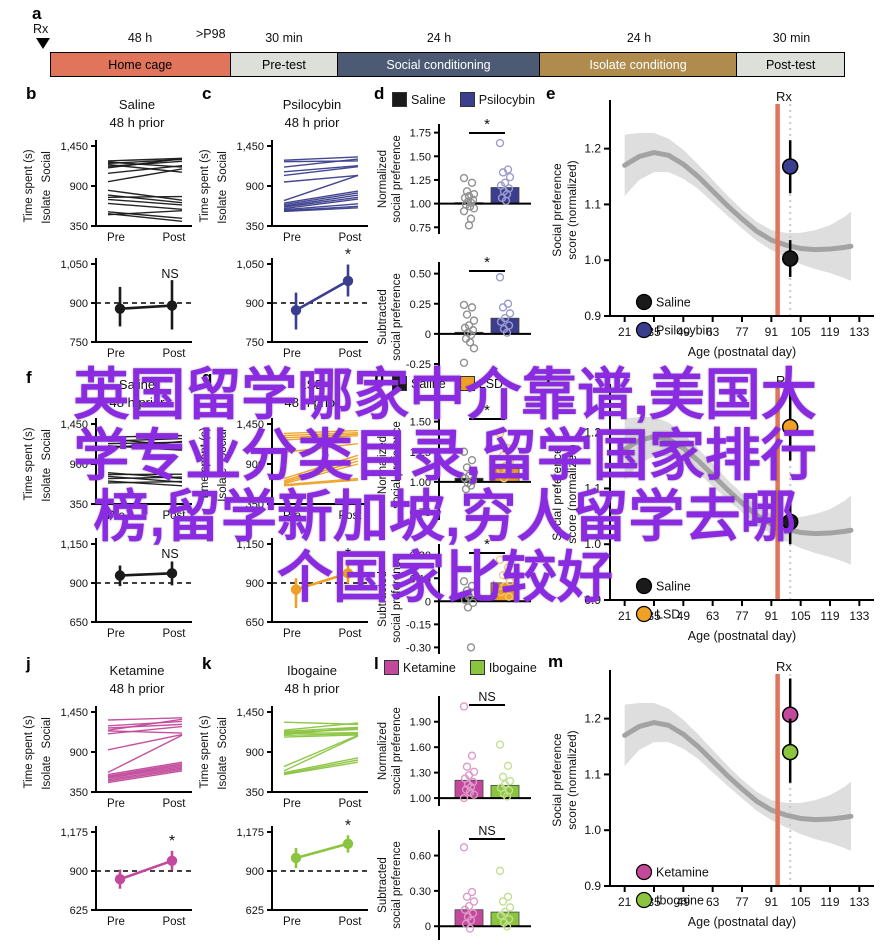 Image resolution: width=890 pixels, height=952 pixels. What do you see at coordinates (557, 494) in the screenshot?
I see `svg-text: Social preference` at bounding box center [557, 494].